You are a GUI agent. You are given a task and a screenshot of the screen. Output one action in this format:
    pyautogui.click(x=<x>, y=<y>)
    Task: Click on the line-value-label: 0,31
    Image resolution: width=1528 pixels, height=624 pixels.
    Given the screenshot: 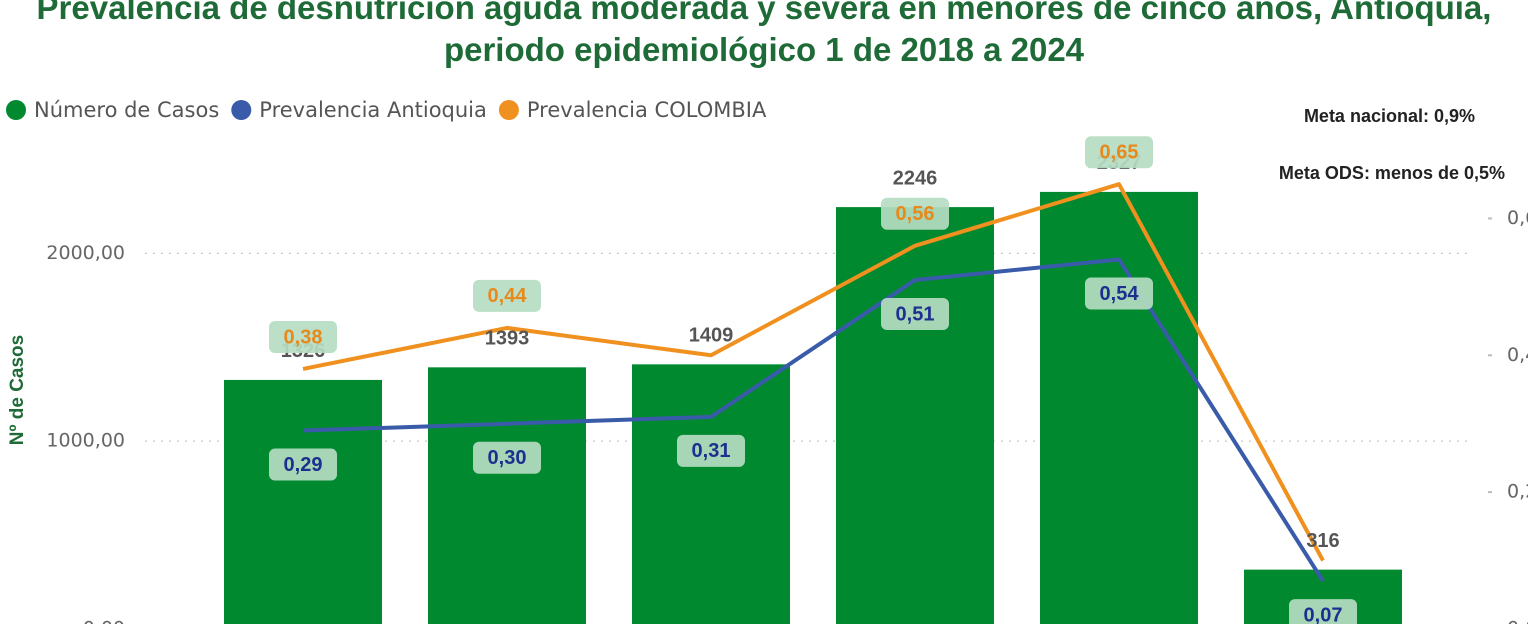 What is the action you would take?
    pyautogui.click(x=711, y=451)
    